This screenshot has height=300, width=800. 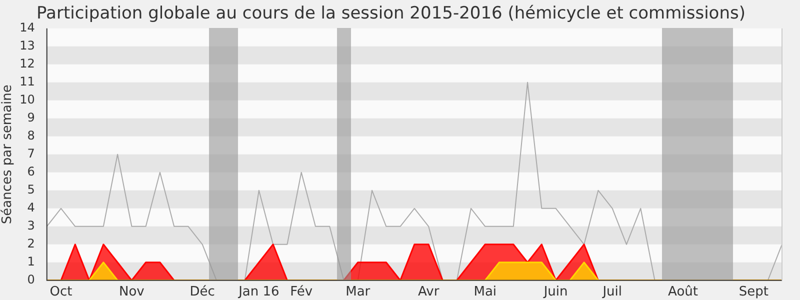 I want to click on y-tick-label: 11, so click(x=27, y=81).